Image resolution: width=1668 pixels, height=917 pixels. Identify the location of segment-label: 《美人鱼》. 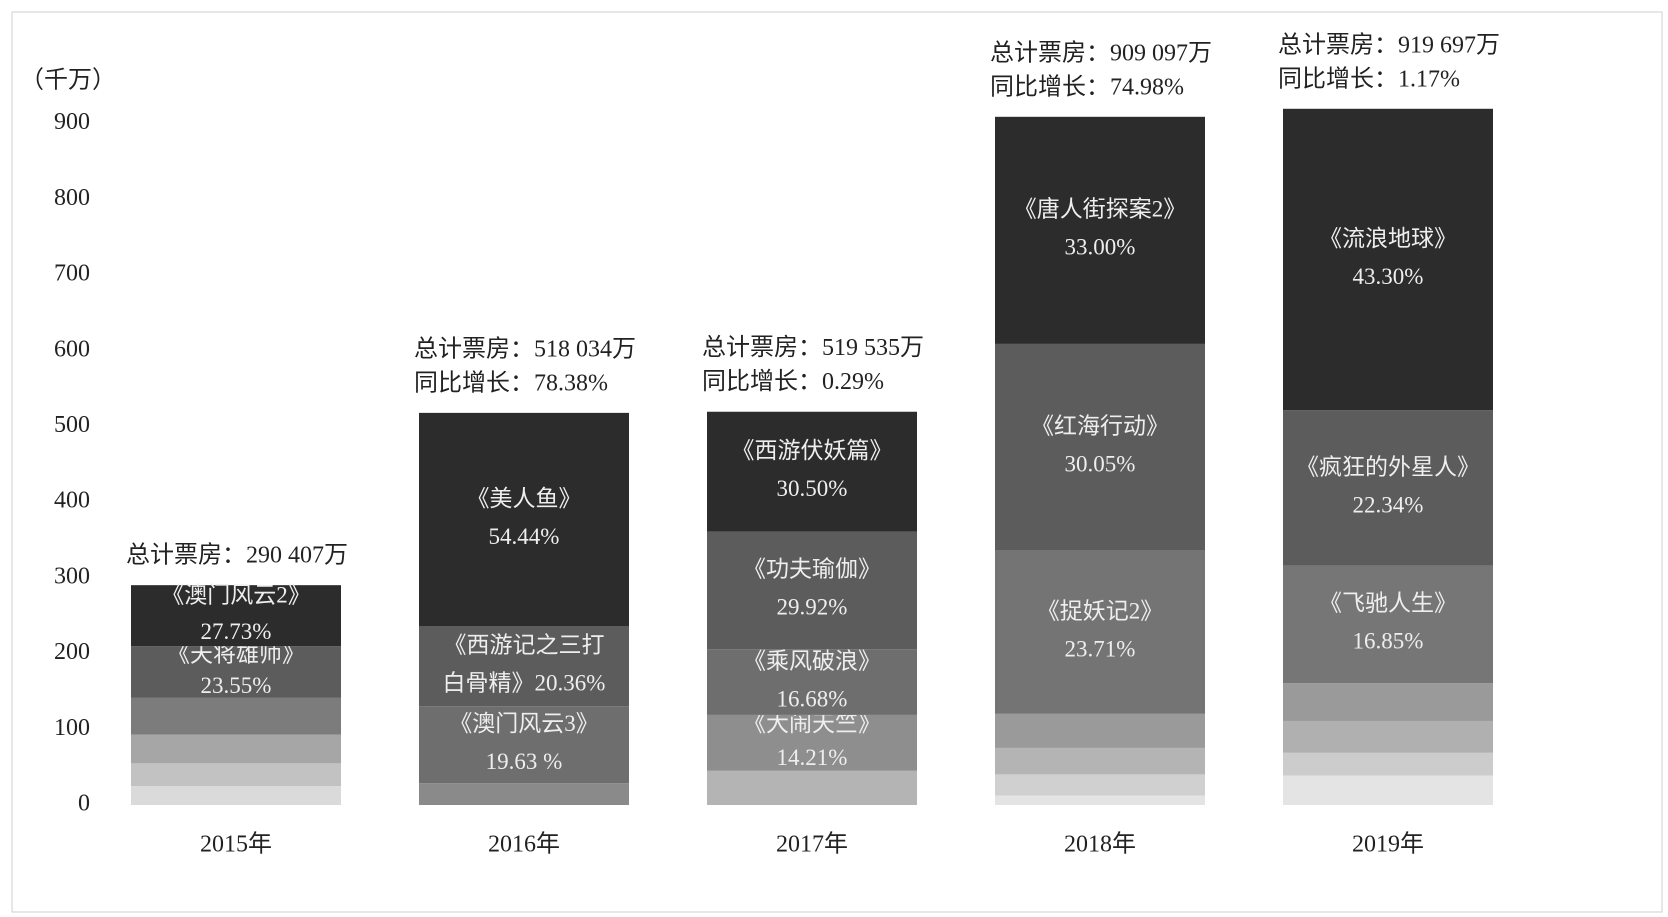
(524, 498).